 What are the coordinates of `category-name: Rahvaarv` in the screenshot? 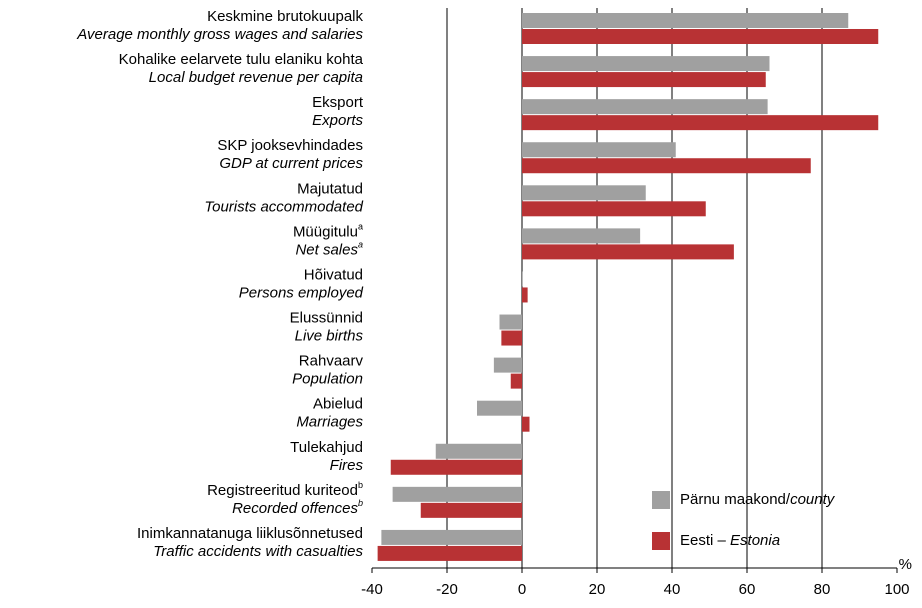 It's located at (331, 361).